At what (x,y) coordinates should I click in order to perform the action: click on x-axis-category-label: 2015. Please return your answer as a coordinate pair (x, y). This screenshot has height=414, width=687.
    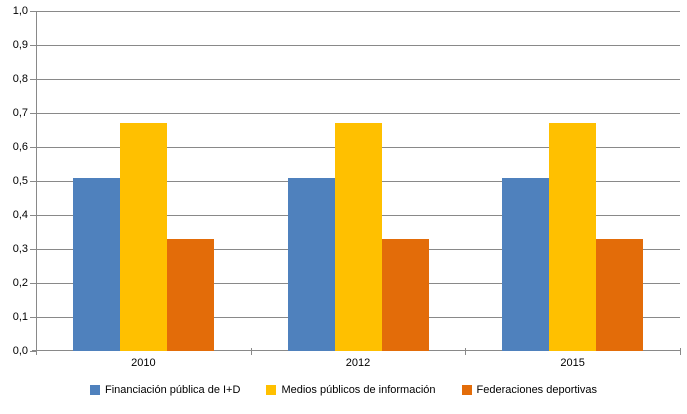
    Looking at the image, I should click on (572, 363).